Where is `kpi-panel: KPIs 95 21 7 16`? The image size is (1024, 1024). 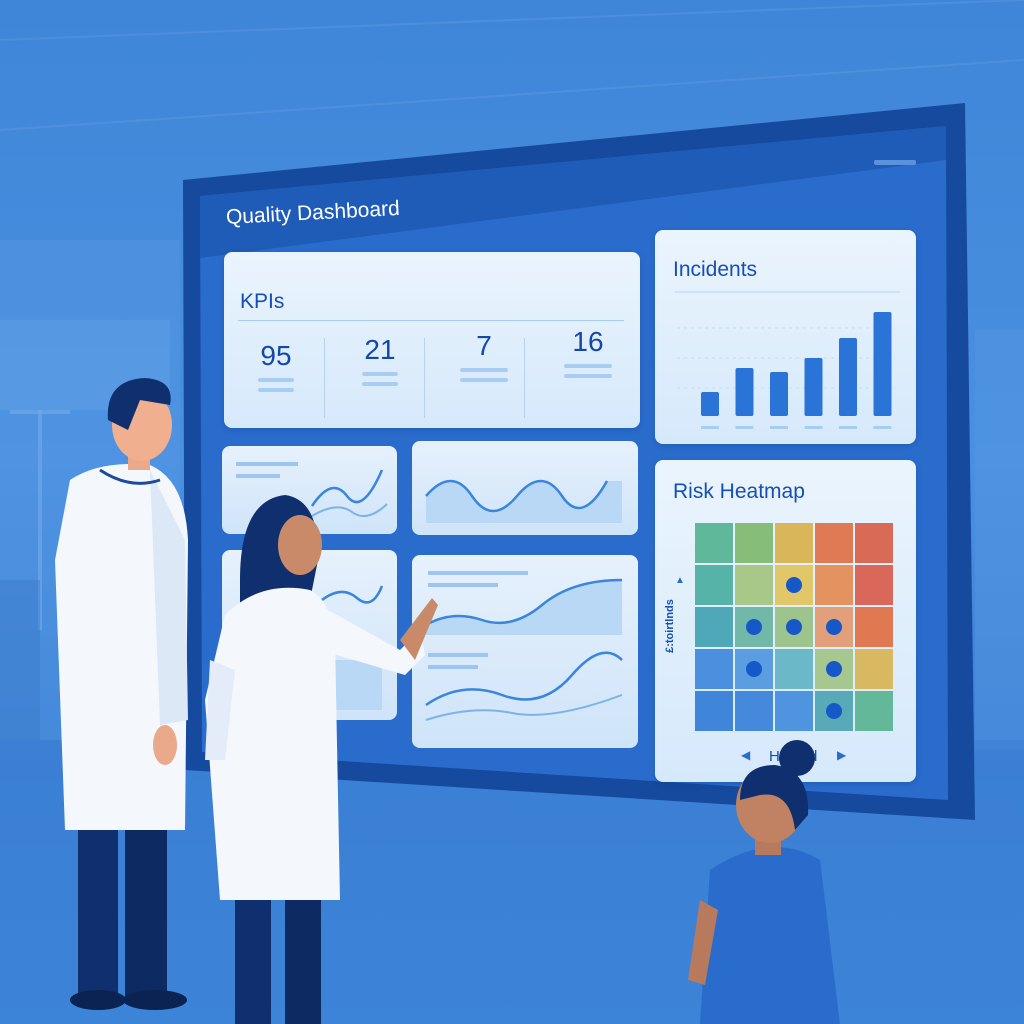
kpi-panel: KPIs 95 21 7 16 is located at coordinates (432, 340).